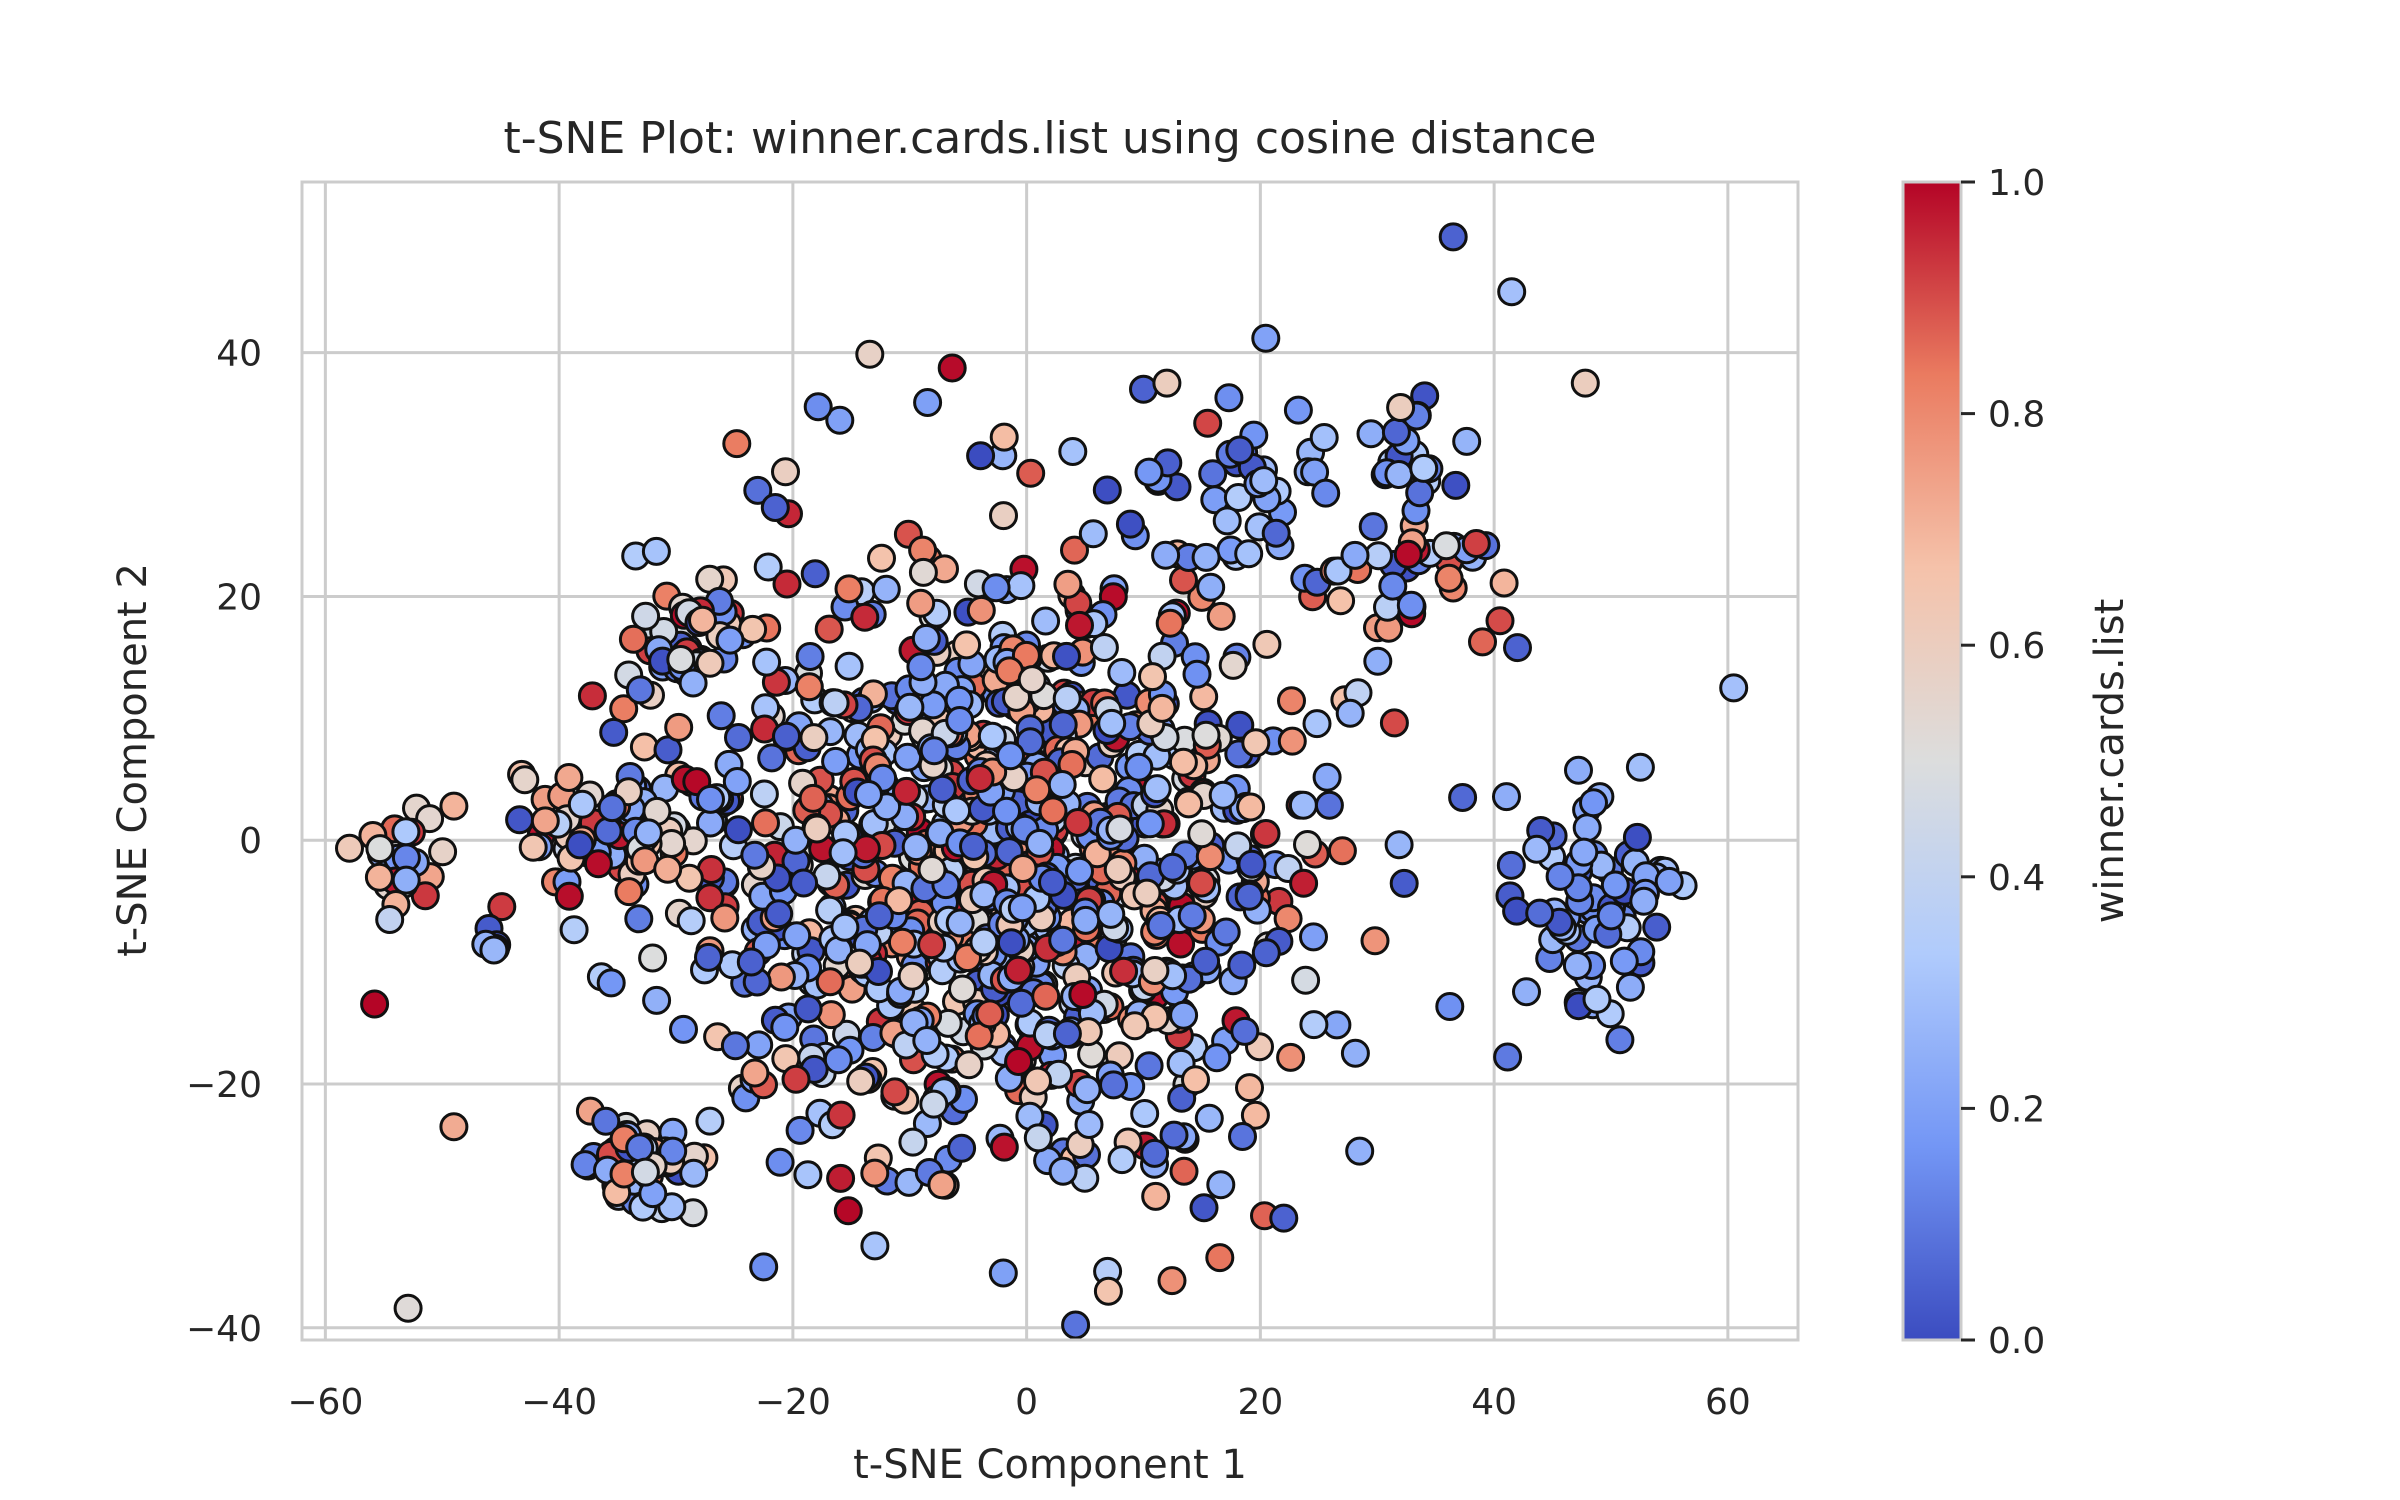 The height and width of the screenshot is (1500, 2400). What do you see at coordinates (239, 354) in the screenshot?
I see `y-tick-label: 40` at bounding box center [239, 354].